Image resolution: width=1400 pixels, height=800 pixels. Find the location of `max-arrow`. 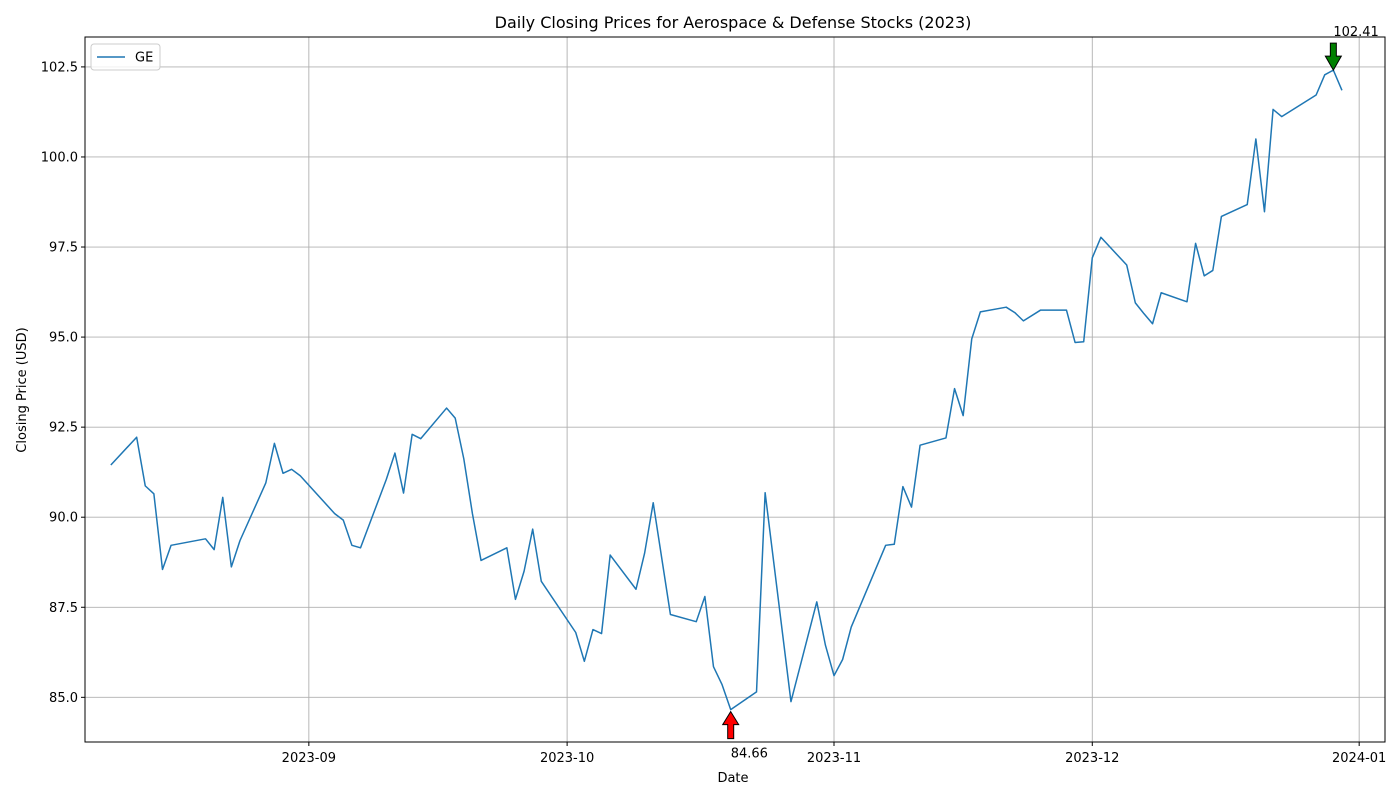

max-arrow is located at coordinates (1333, 57).